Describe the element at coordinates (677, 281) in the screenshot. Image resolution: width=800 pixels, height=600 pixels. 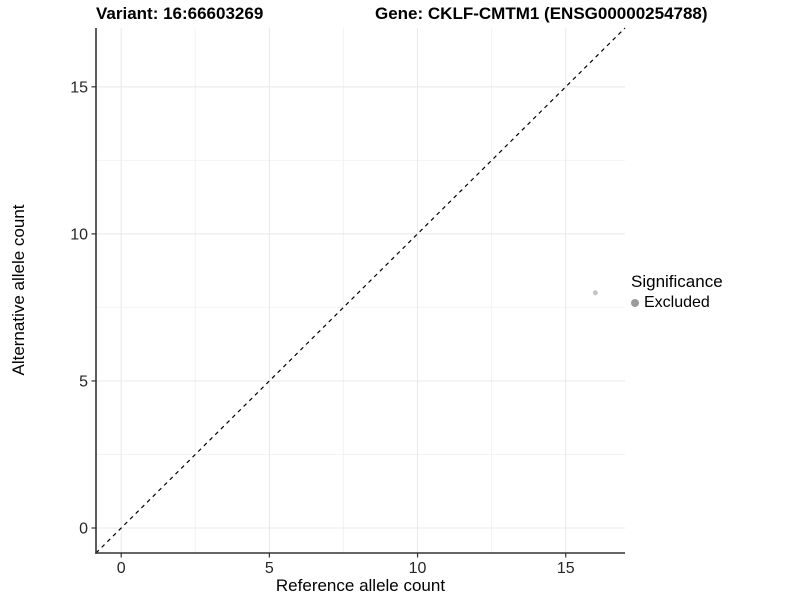
I see `legend-title: Significance` at that location.